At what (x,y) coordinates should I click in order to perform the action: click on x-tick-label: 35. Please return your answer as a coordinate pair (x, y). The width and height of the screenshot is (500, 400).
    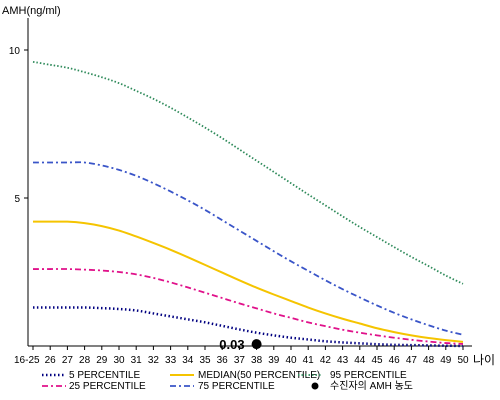
    Looking at the image, I should click on (205, 360).